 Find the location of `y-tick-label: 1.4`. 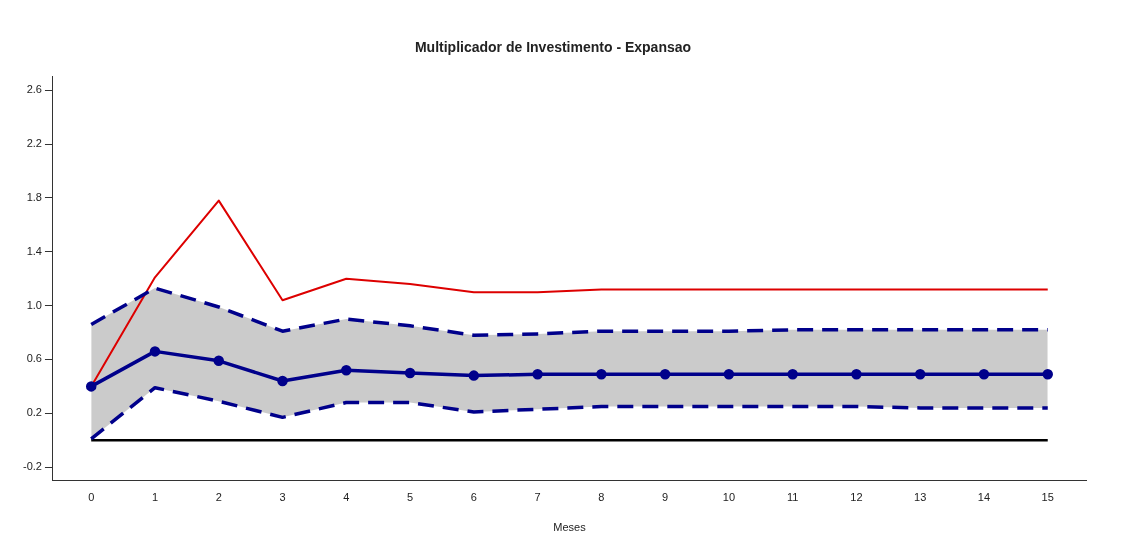

y-tick-label: 1.4 is located at coordinates (34, 250).